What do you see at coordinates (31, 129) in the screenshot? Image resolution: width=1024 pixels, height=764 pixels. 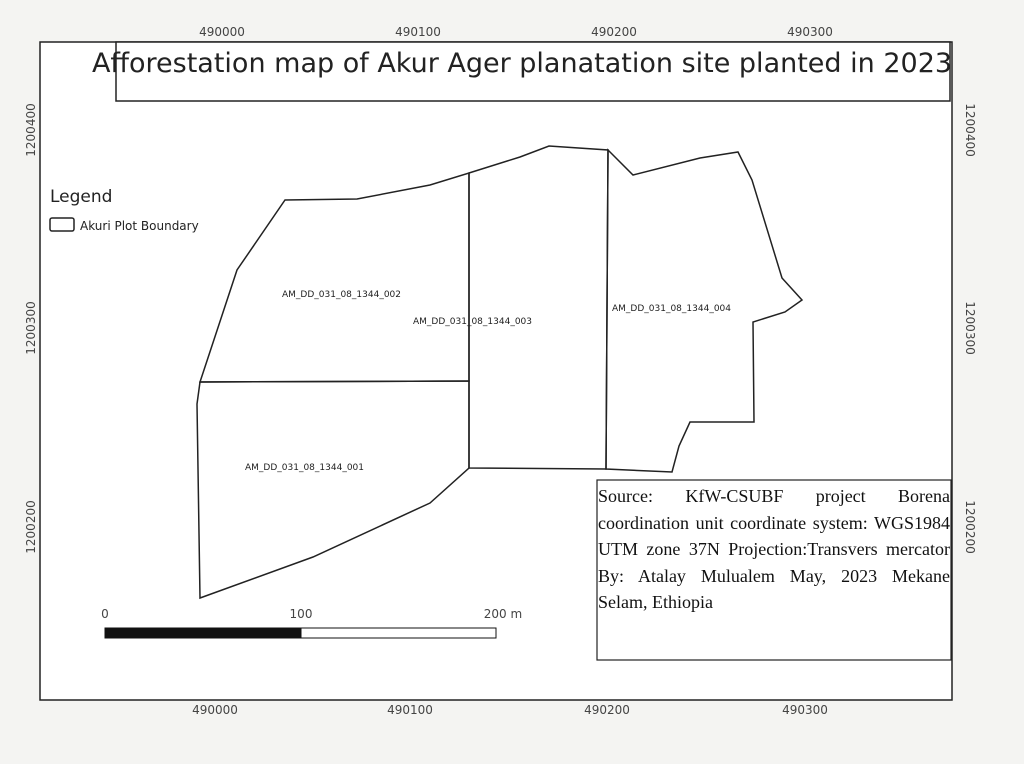 I see `grid-label-left: 1200400` at bounding box center [31, 129].